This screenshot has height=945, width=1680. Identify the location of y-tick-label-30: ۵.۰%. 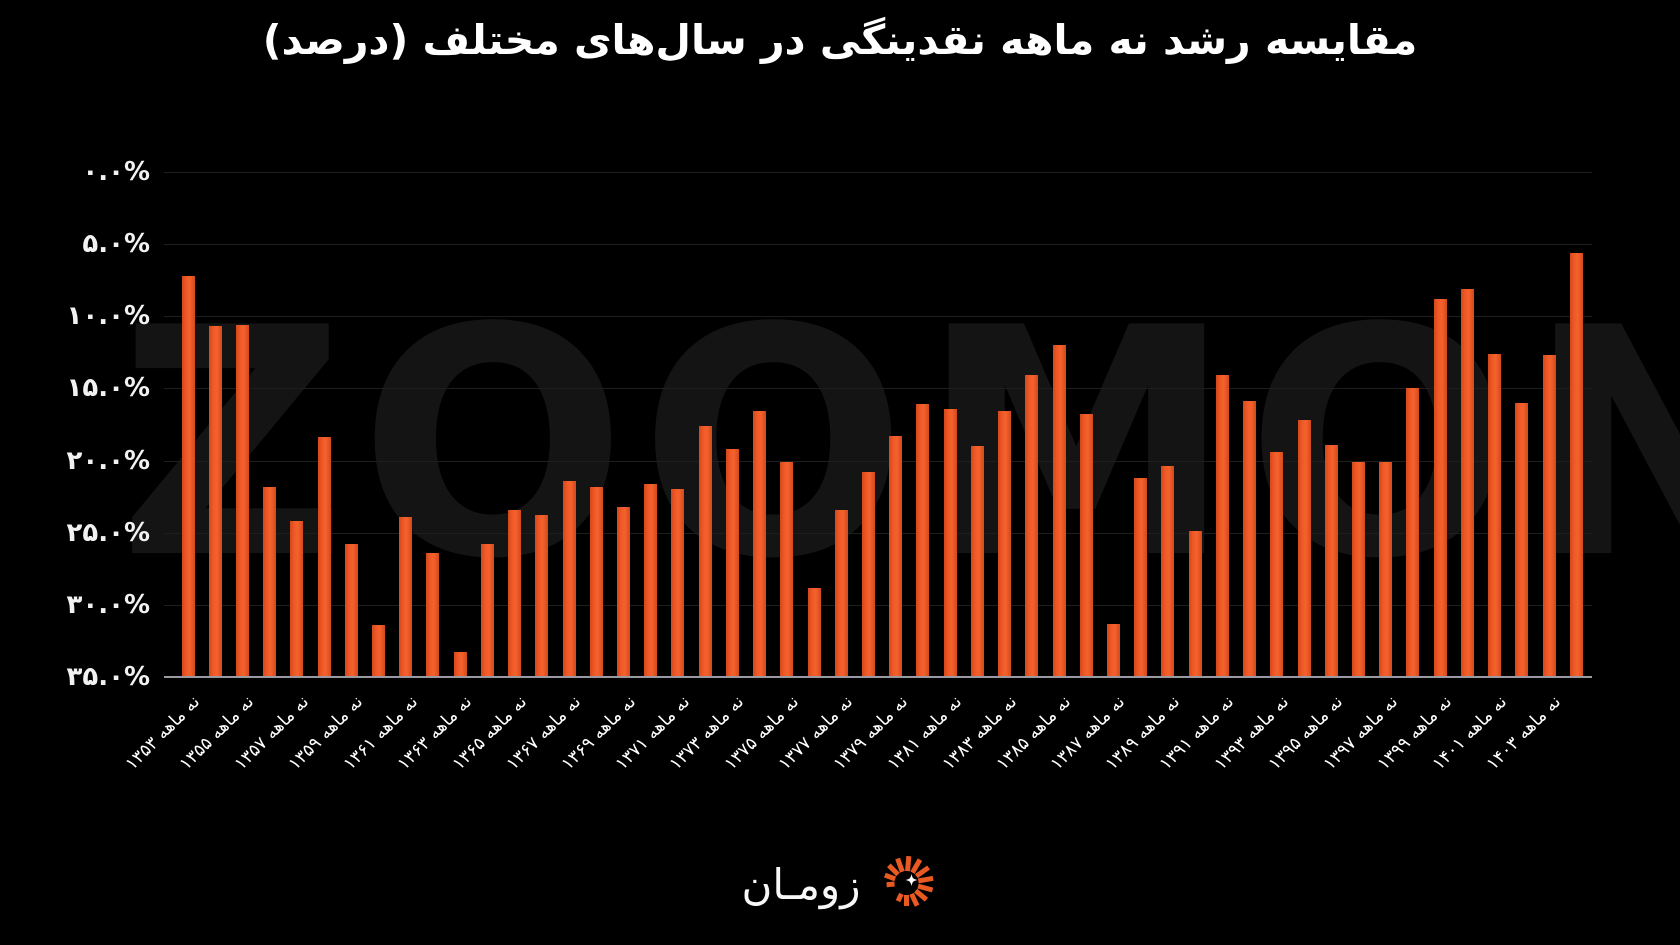
(116, 244).